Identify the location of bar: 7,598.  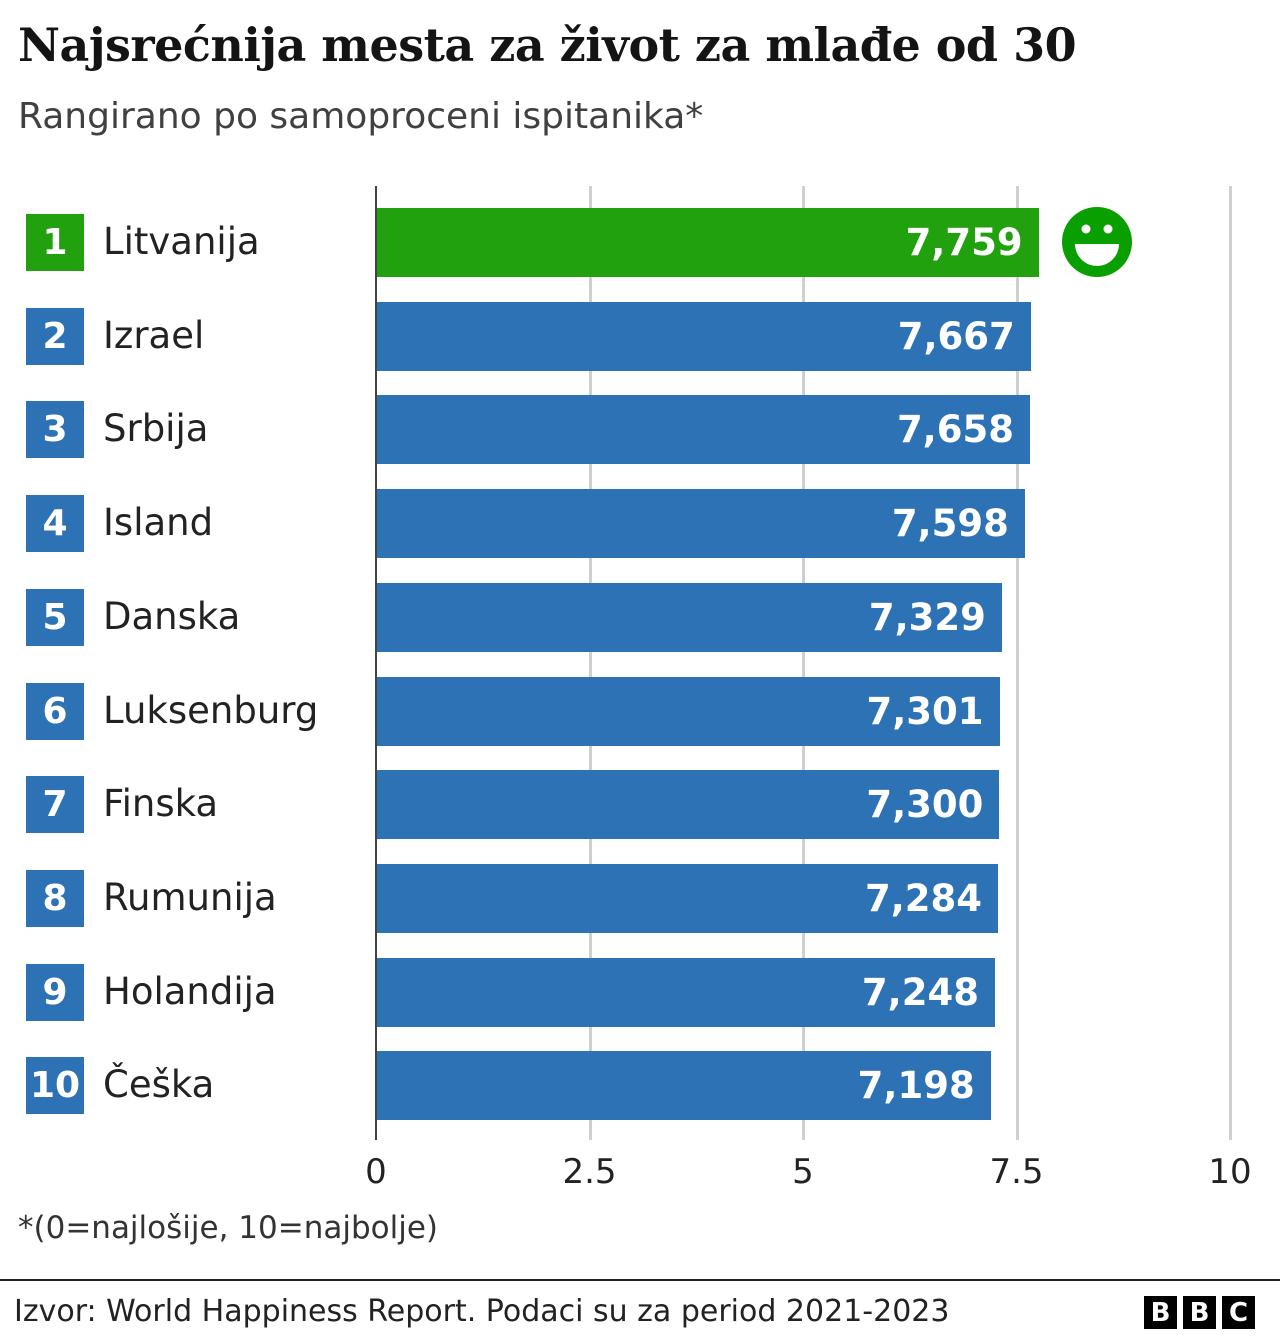
(701, 524).